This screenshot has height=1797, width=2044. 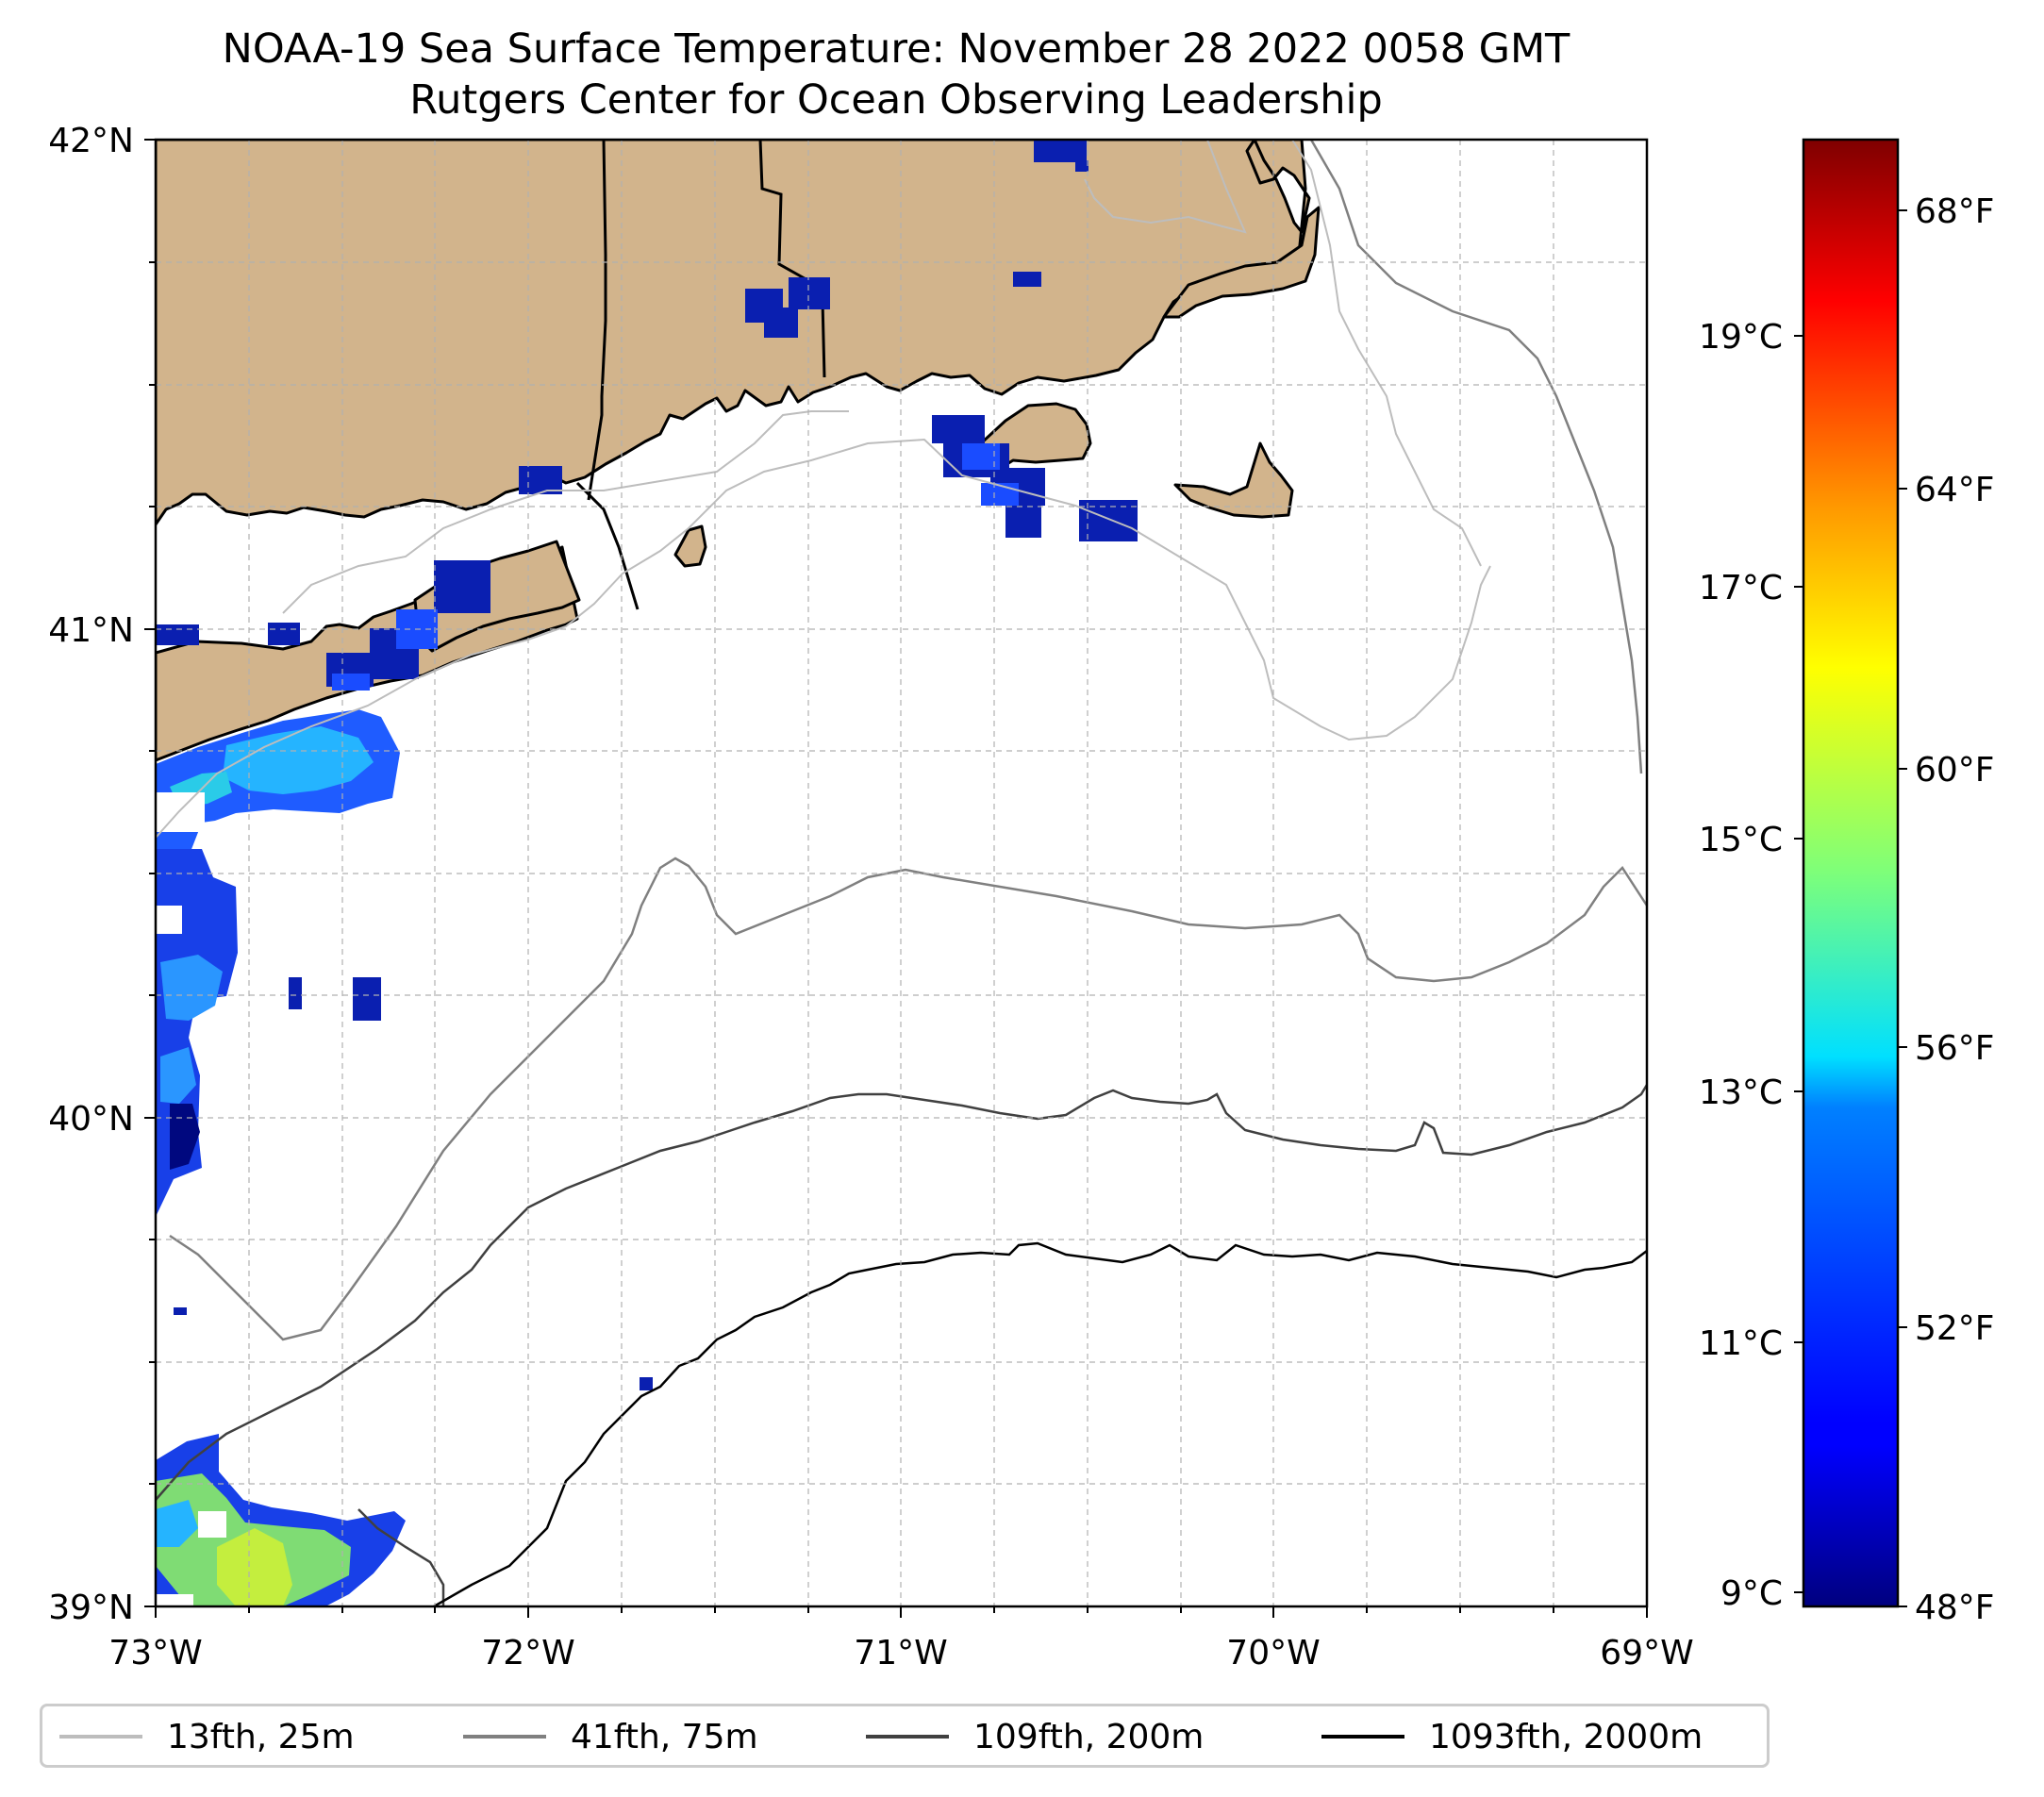 I want to click on isobath-2000m, so click(x=1040, y=1423).